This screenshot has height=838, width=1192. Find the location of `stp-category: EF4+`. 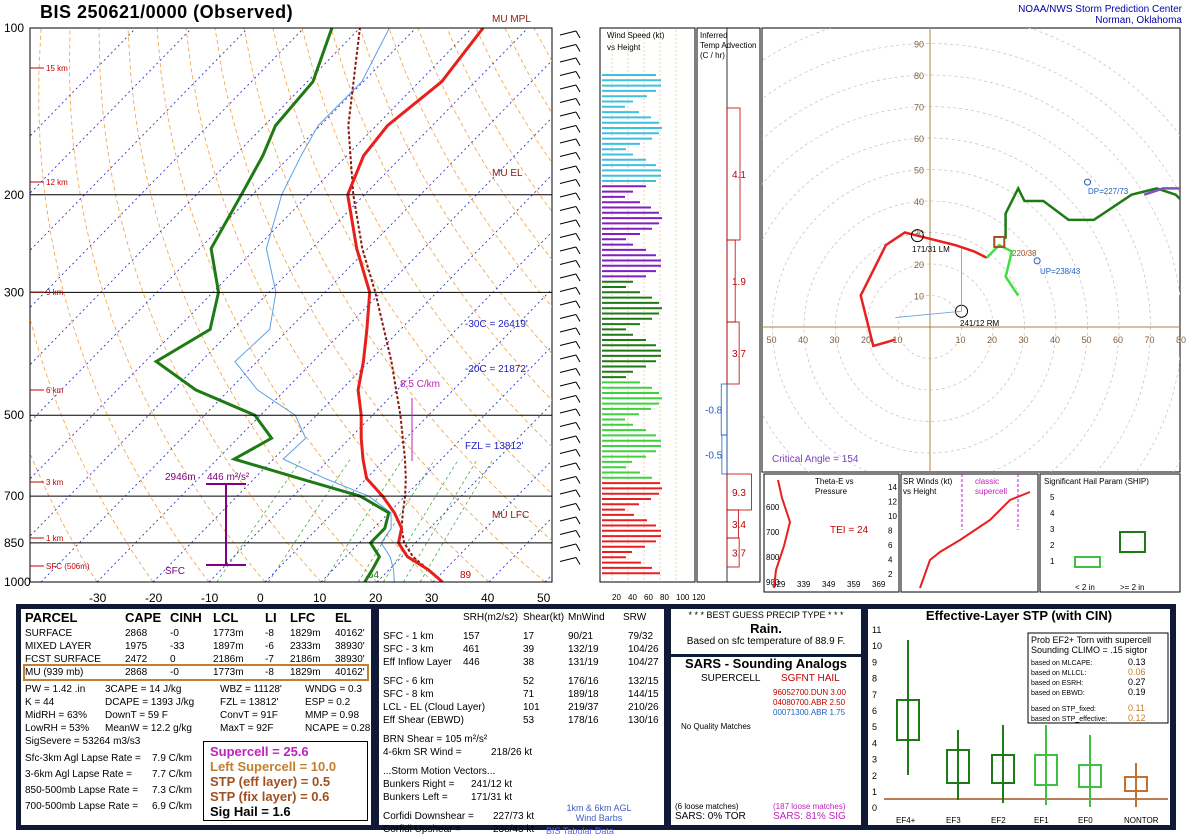

stp-category: EF4+ is located at coordinates (906, 820).